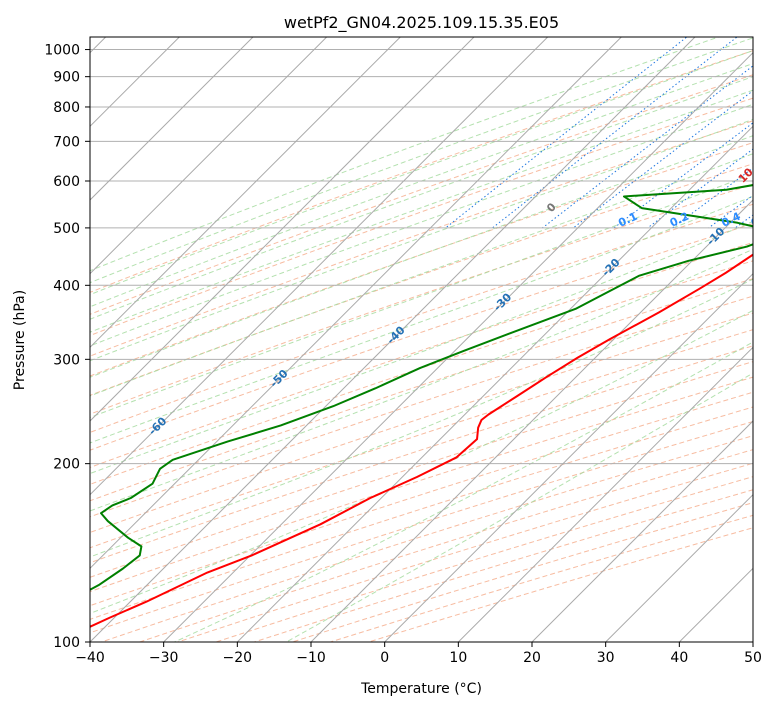 The height and width of the screenshot is (712, 775). What do you see at coordinates (30, 478) in the screenshot?
I see `isotherm-label: -70` at bounding box center [30, 478].